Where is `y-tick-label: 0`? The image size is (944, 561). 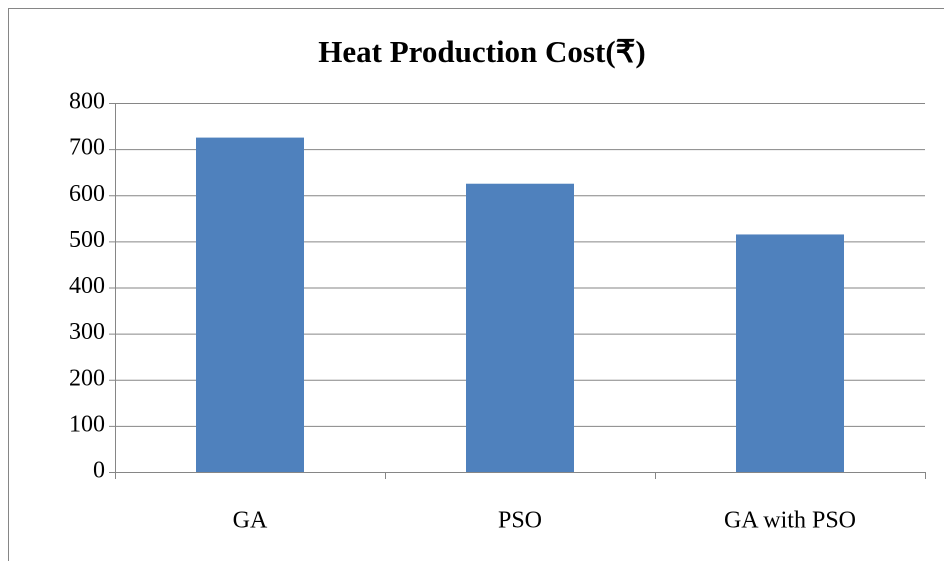
y-tick-label: 0 is located at coordinates (99, 471).